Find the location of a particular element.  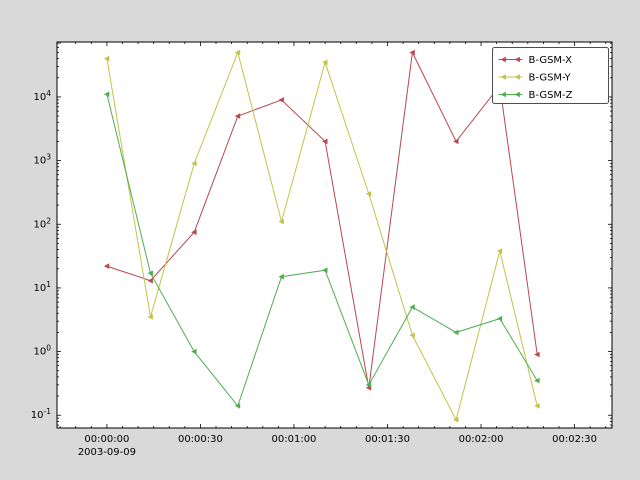

x-tick-label: 00:00:30 is located at coordinates (200, 439).